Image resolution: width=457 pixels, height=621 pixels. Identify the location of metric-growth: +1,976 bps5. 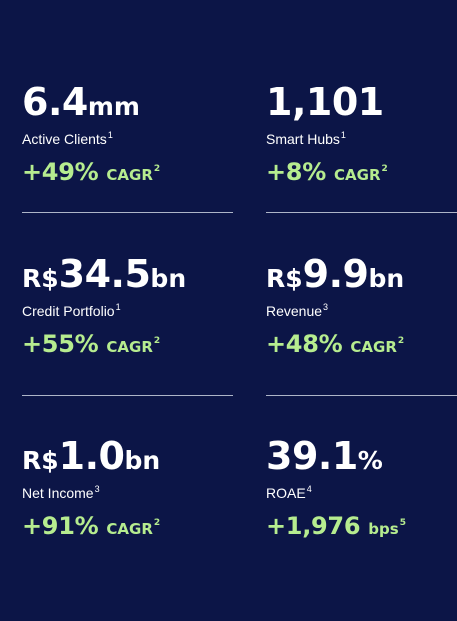
(336, 526).